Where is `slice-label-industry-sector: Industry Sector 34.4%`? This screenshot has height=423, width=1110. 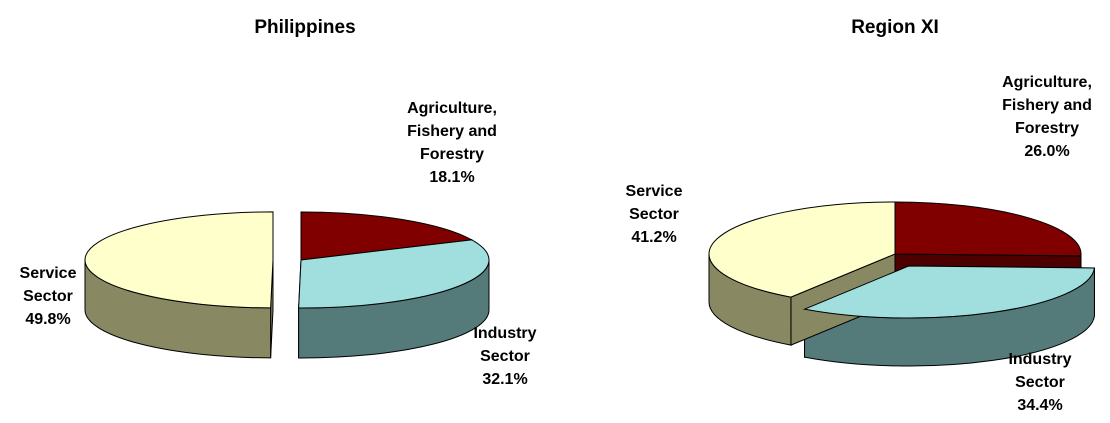
slice-label-industry-sector: Industry Sector 34.4% is located at coordinates (1039, 382).